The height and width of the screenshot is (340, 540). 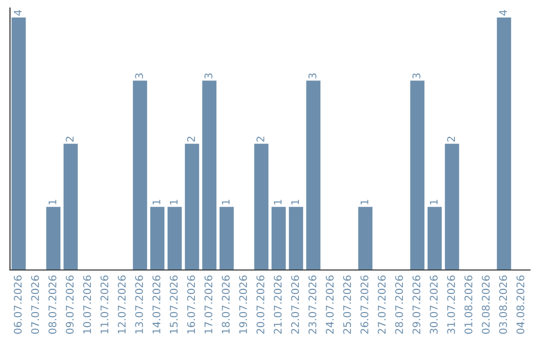 What do you see at coordinates (52, 305) in the screenshot?
I see `x-tick-label: 08.07.2026` at bounding box center [52, 305].